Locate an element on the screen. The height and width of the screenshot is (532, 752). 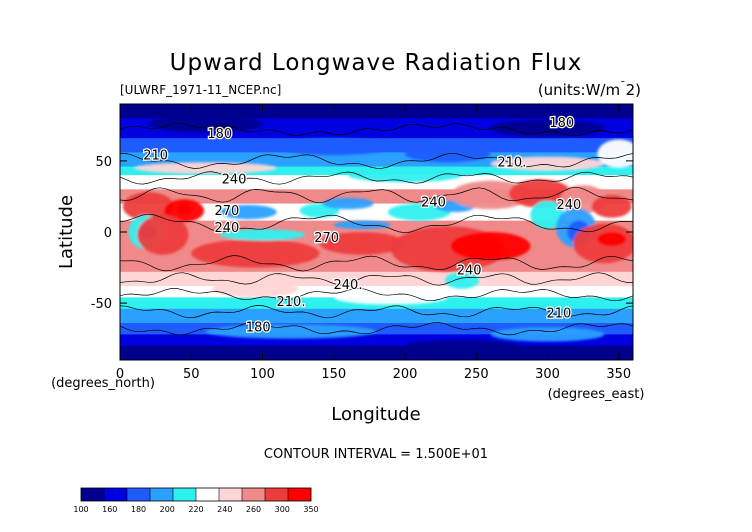
x-tick-label: 300 is located at coordinates (547, 374).